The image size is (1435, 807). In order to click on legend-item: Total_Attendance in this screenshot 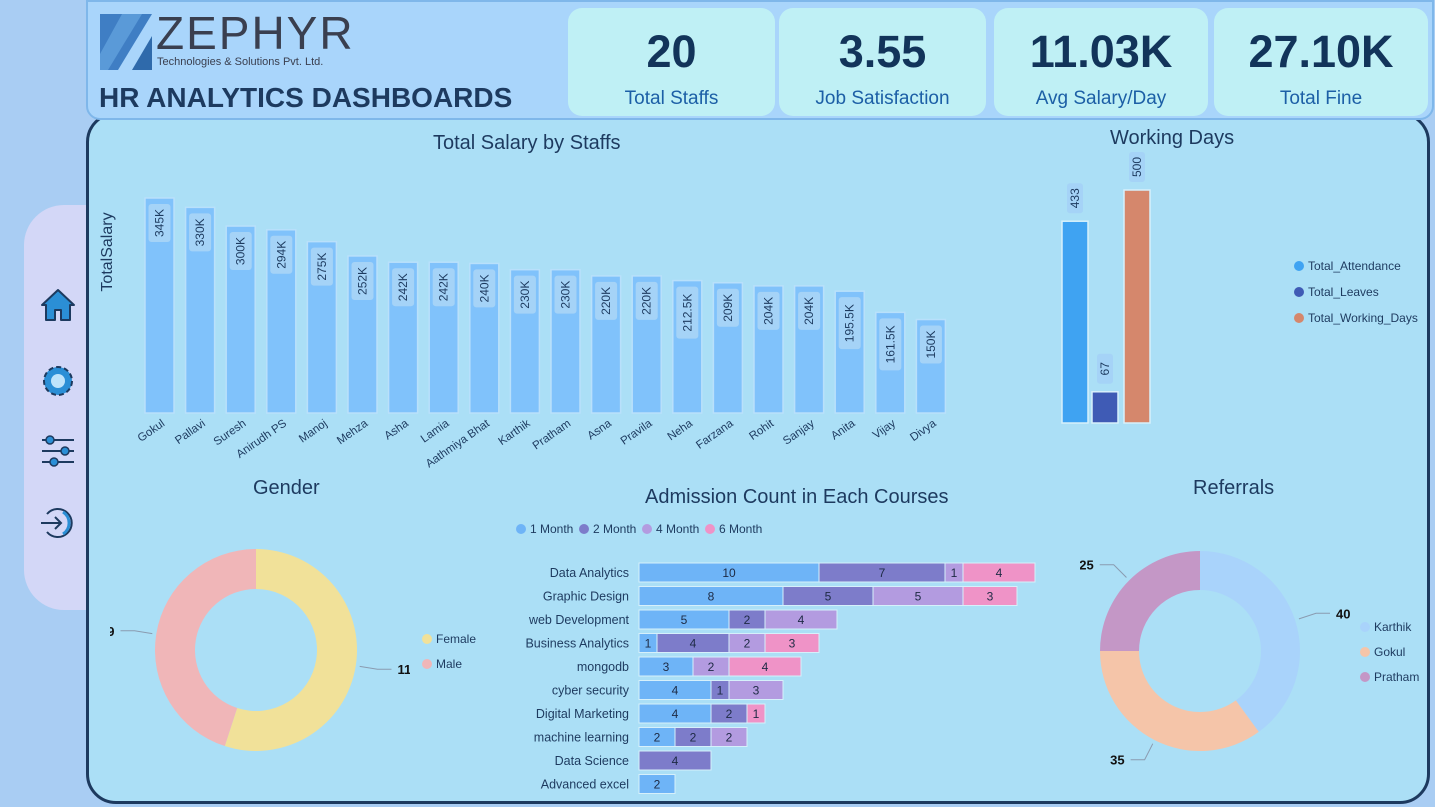, I will do `click(1347, 266)`.